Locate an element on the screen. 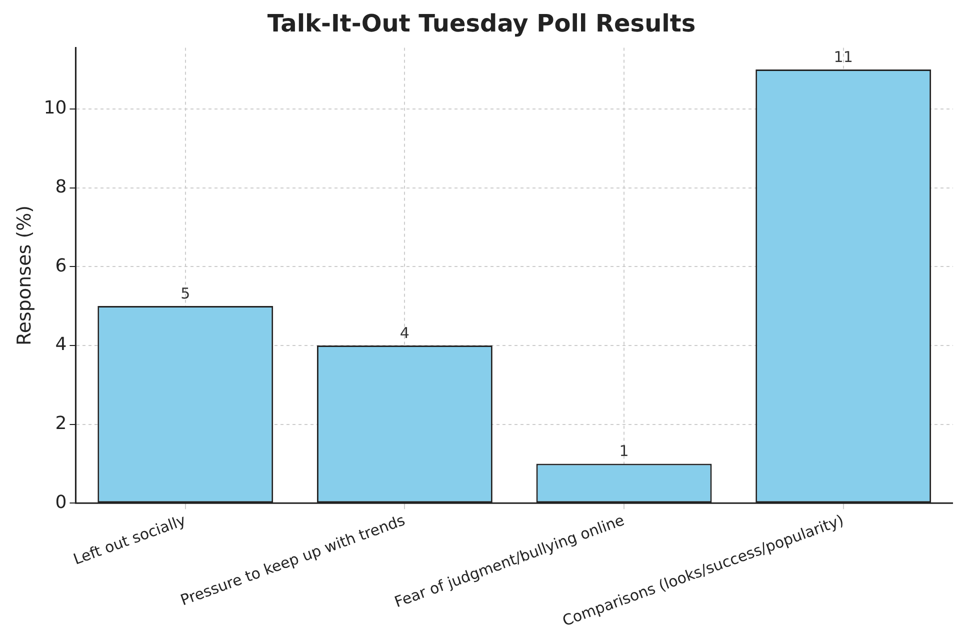  y-axis-title: Responses (%) is located at coordinates (24, 275).